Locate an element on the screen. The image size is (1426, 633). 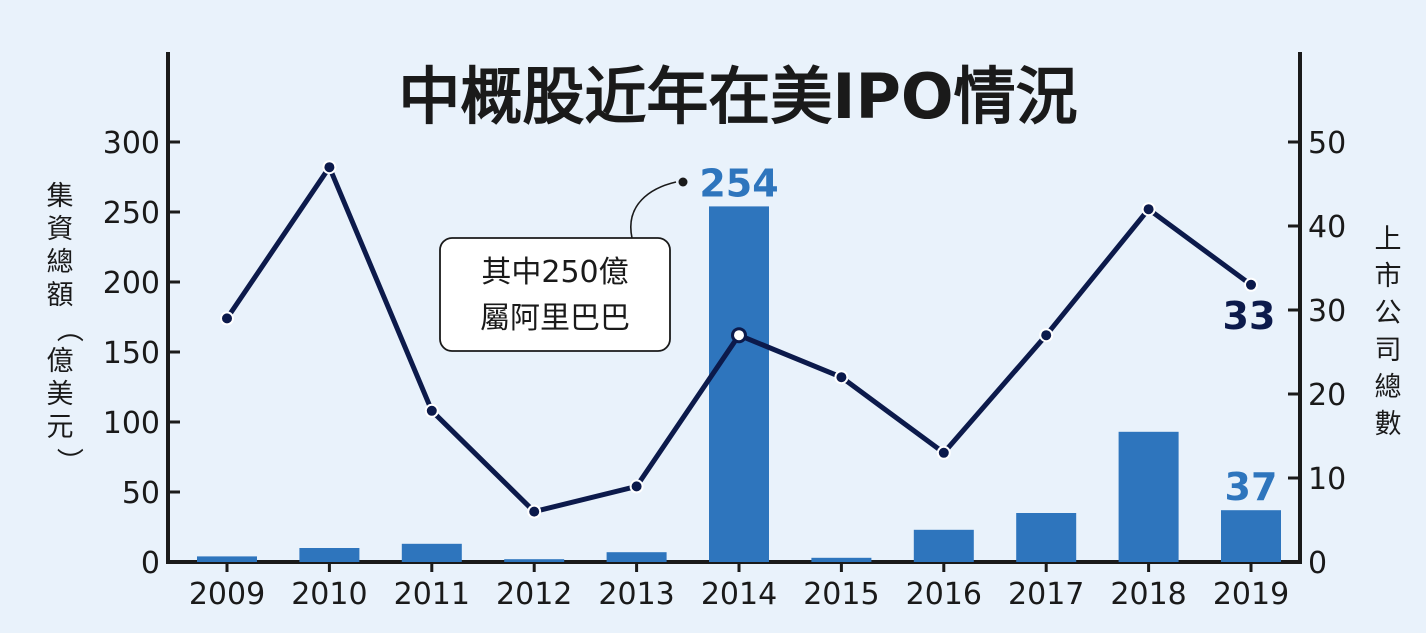
y-left-tick-label: 0 is located at coordinates (150, 563).